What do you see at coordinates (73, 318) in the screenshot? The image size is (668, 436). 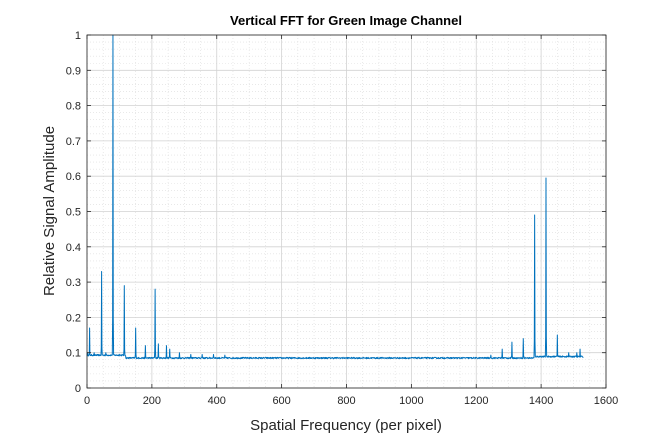 I see `y-tick-label: 0.2` at bounding box center [73, 318].